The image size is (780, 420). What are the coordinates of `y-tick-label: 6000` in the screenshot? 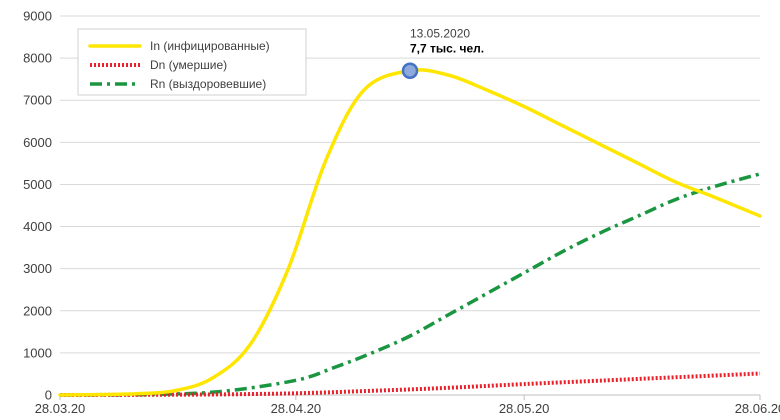 It's located at (37, 142).